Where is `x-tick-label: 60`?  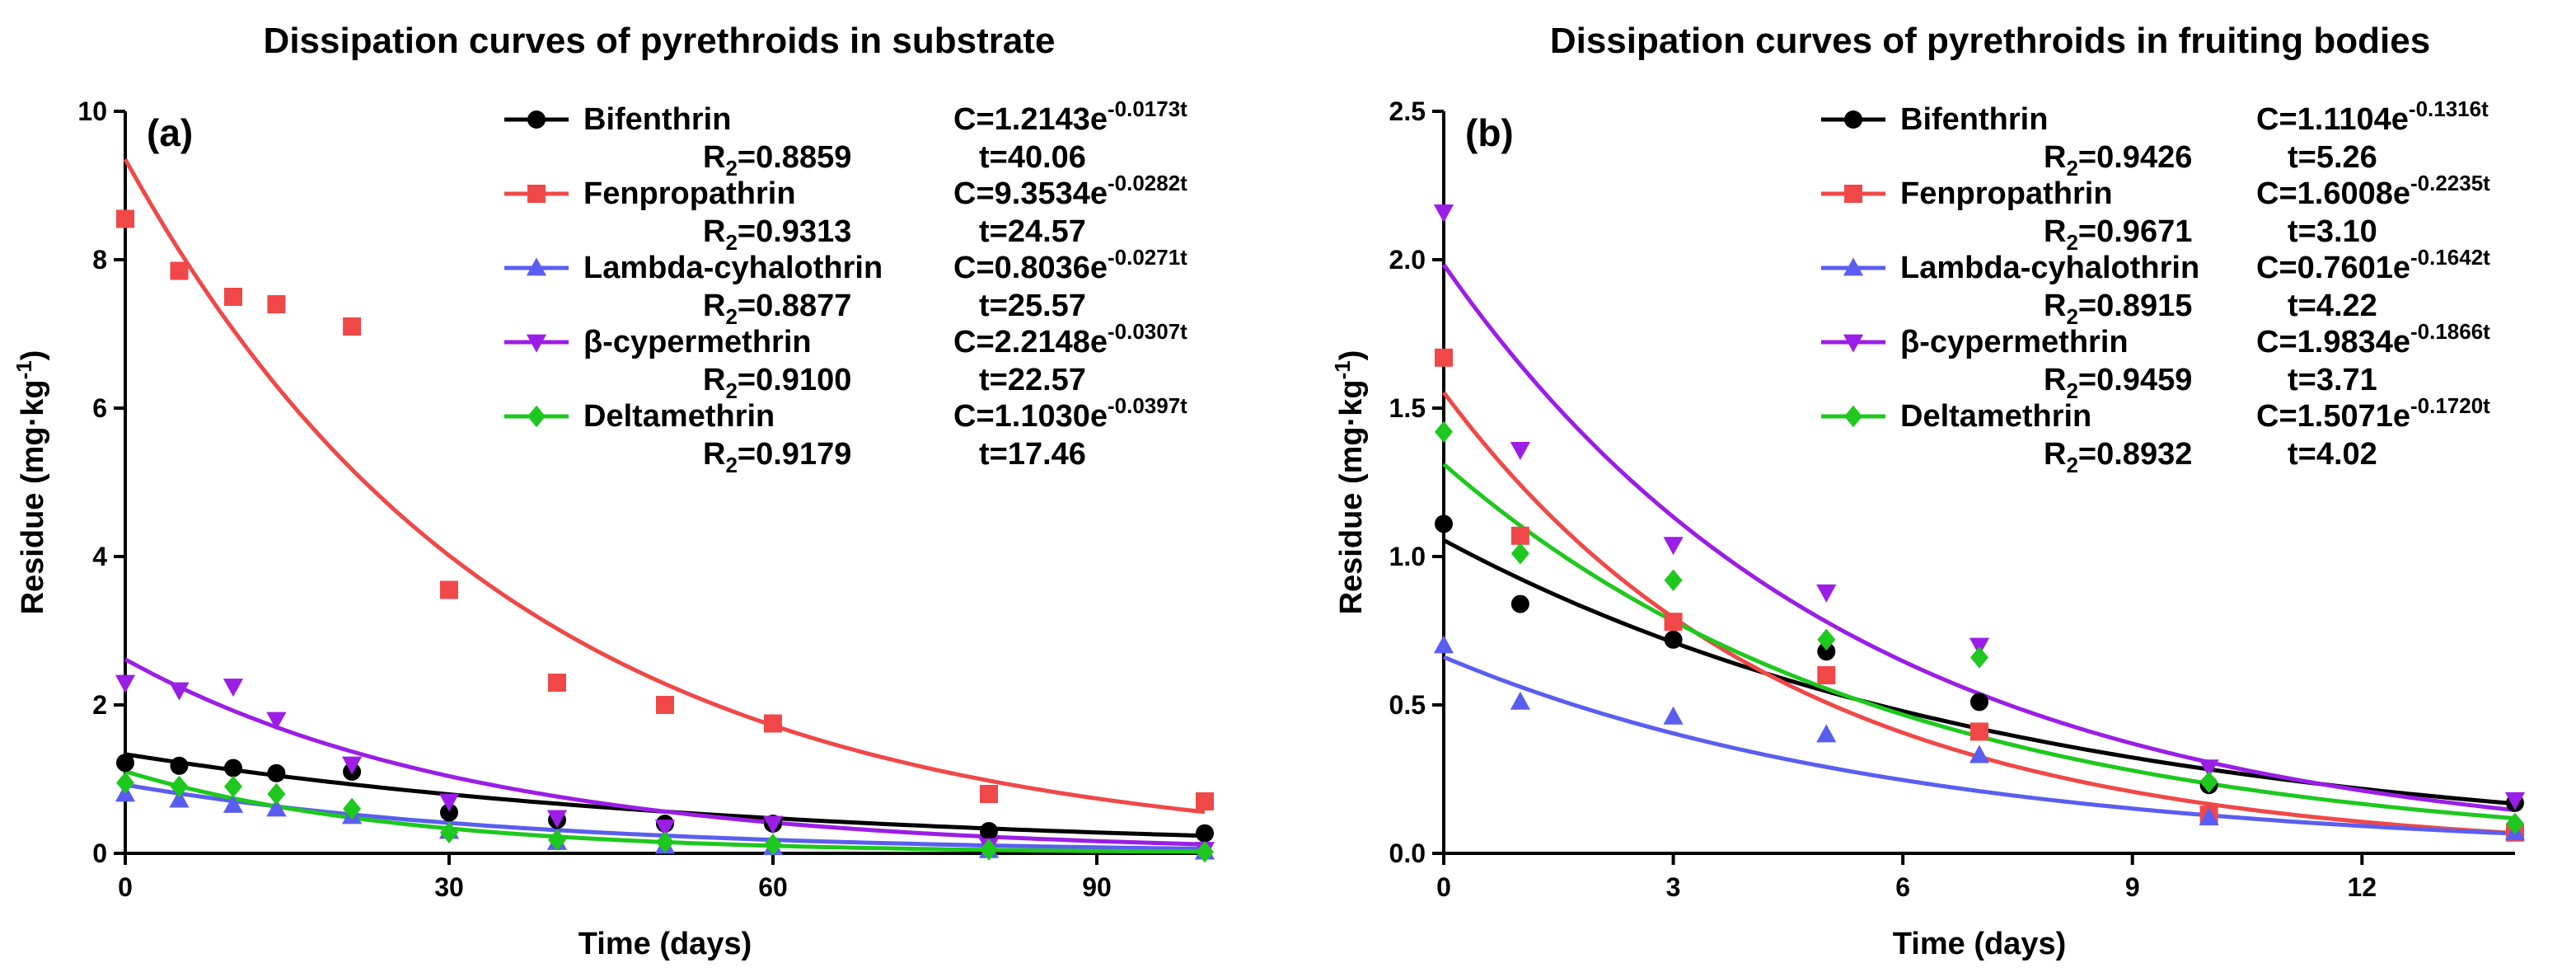 x-tick-label: 60 is located at coordinates (773, 887).